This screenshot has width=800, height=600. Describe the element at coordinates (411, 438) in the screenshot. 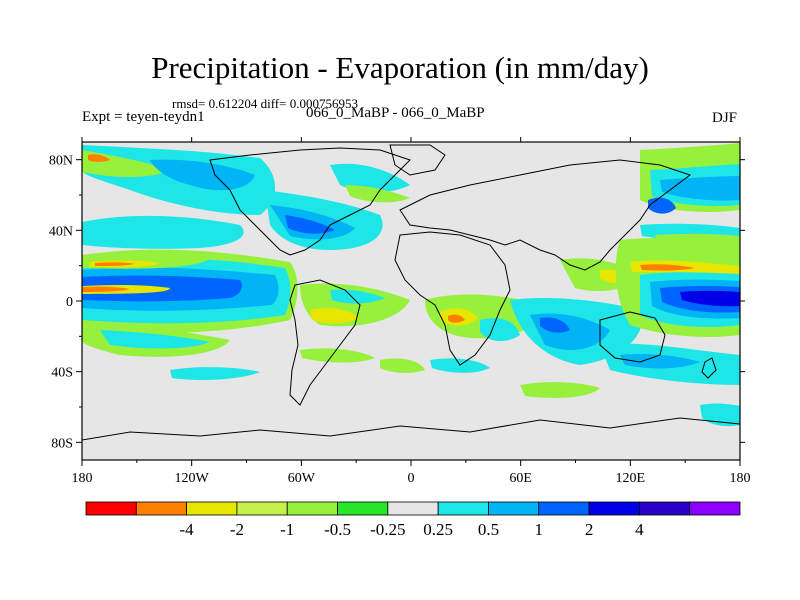

I see `coastline-antarctica` at that location.